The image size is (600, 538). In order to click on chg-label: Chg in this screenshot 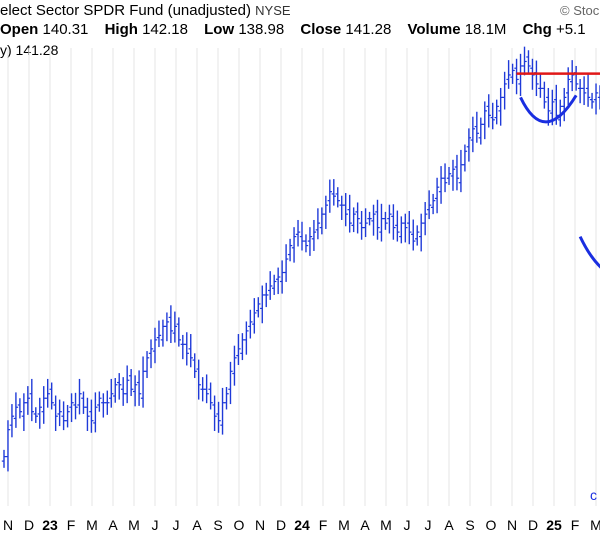, I will do `click(537, 29)`.